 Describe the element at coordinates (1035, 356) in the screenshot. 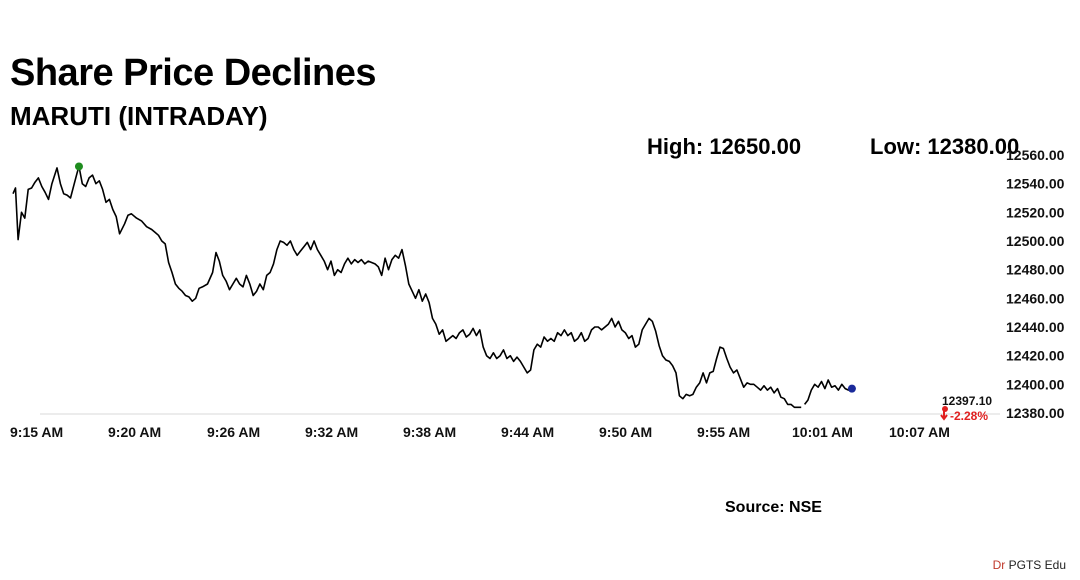

I see `y-tick-label: 12420.00` at that location.